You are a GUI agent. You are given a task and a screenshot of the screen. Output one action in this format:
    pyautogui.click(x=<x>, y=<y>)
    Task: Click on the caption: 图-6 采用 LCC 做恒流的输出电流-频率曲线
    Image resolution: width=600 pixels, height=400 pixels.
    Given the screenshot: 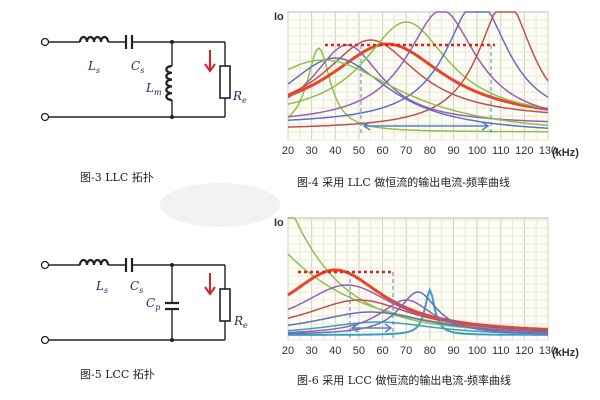 What is the action you would take?
    pyautogui.click(x=404, y=380)
    